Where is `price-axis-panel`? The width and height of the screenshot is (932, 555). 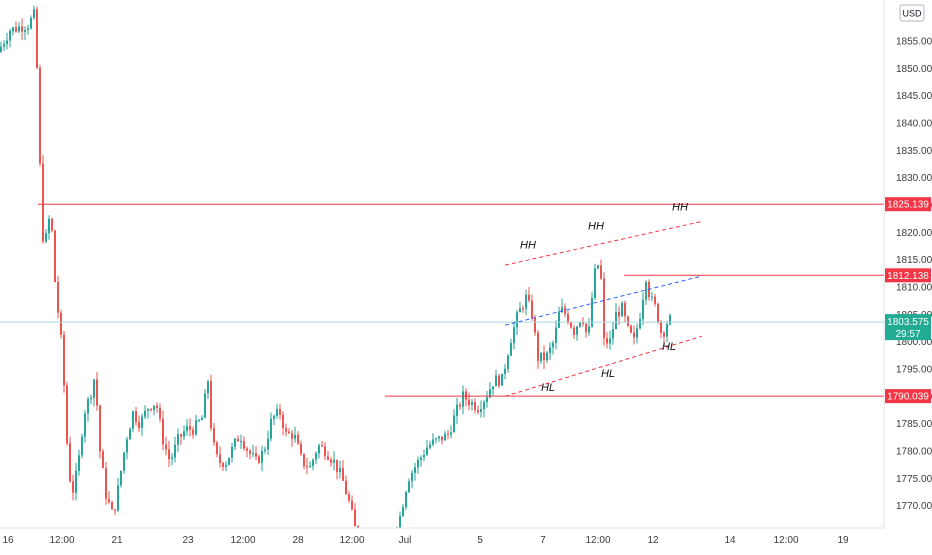 price-axis-panel is located at coordinates (908, 264).